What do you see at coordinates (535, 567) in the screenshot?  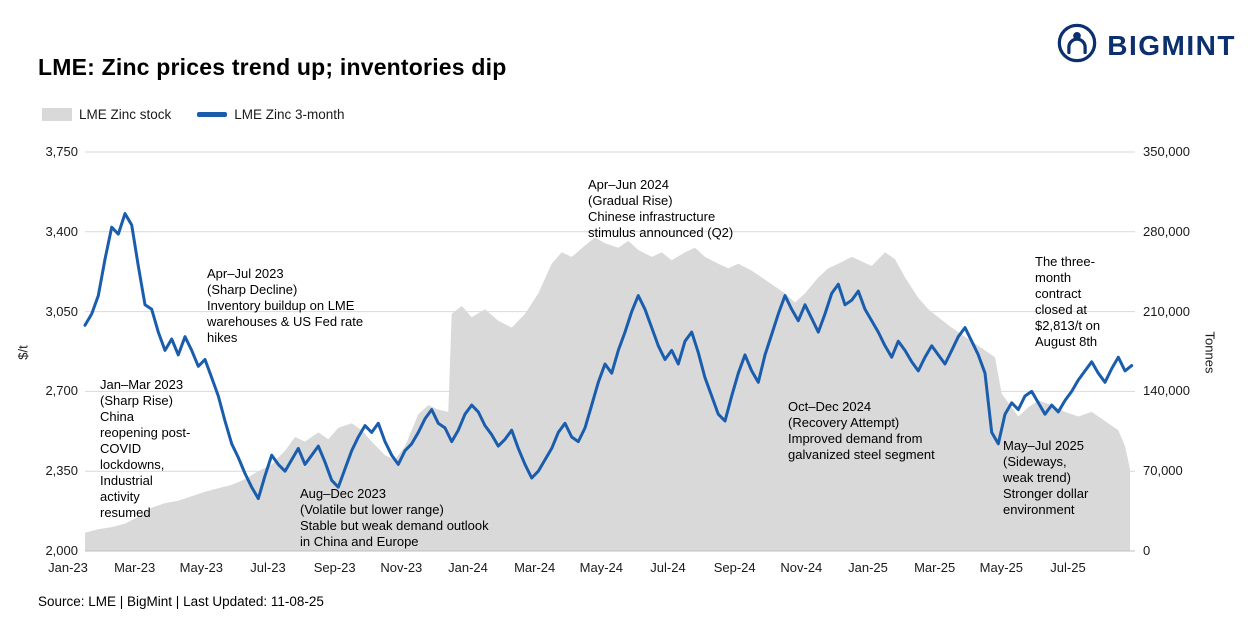 I see `x-tick-label: Mar-24` at bounding box center [535, 567].